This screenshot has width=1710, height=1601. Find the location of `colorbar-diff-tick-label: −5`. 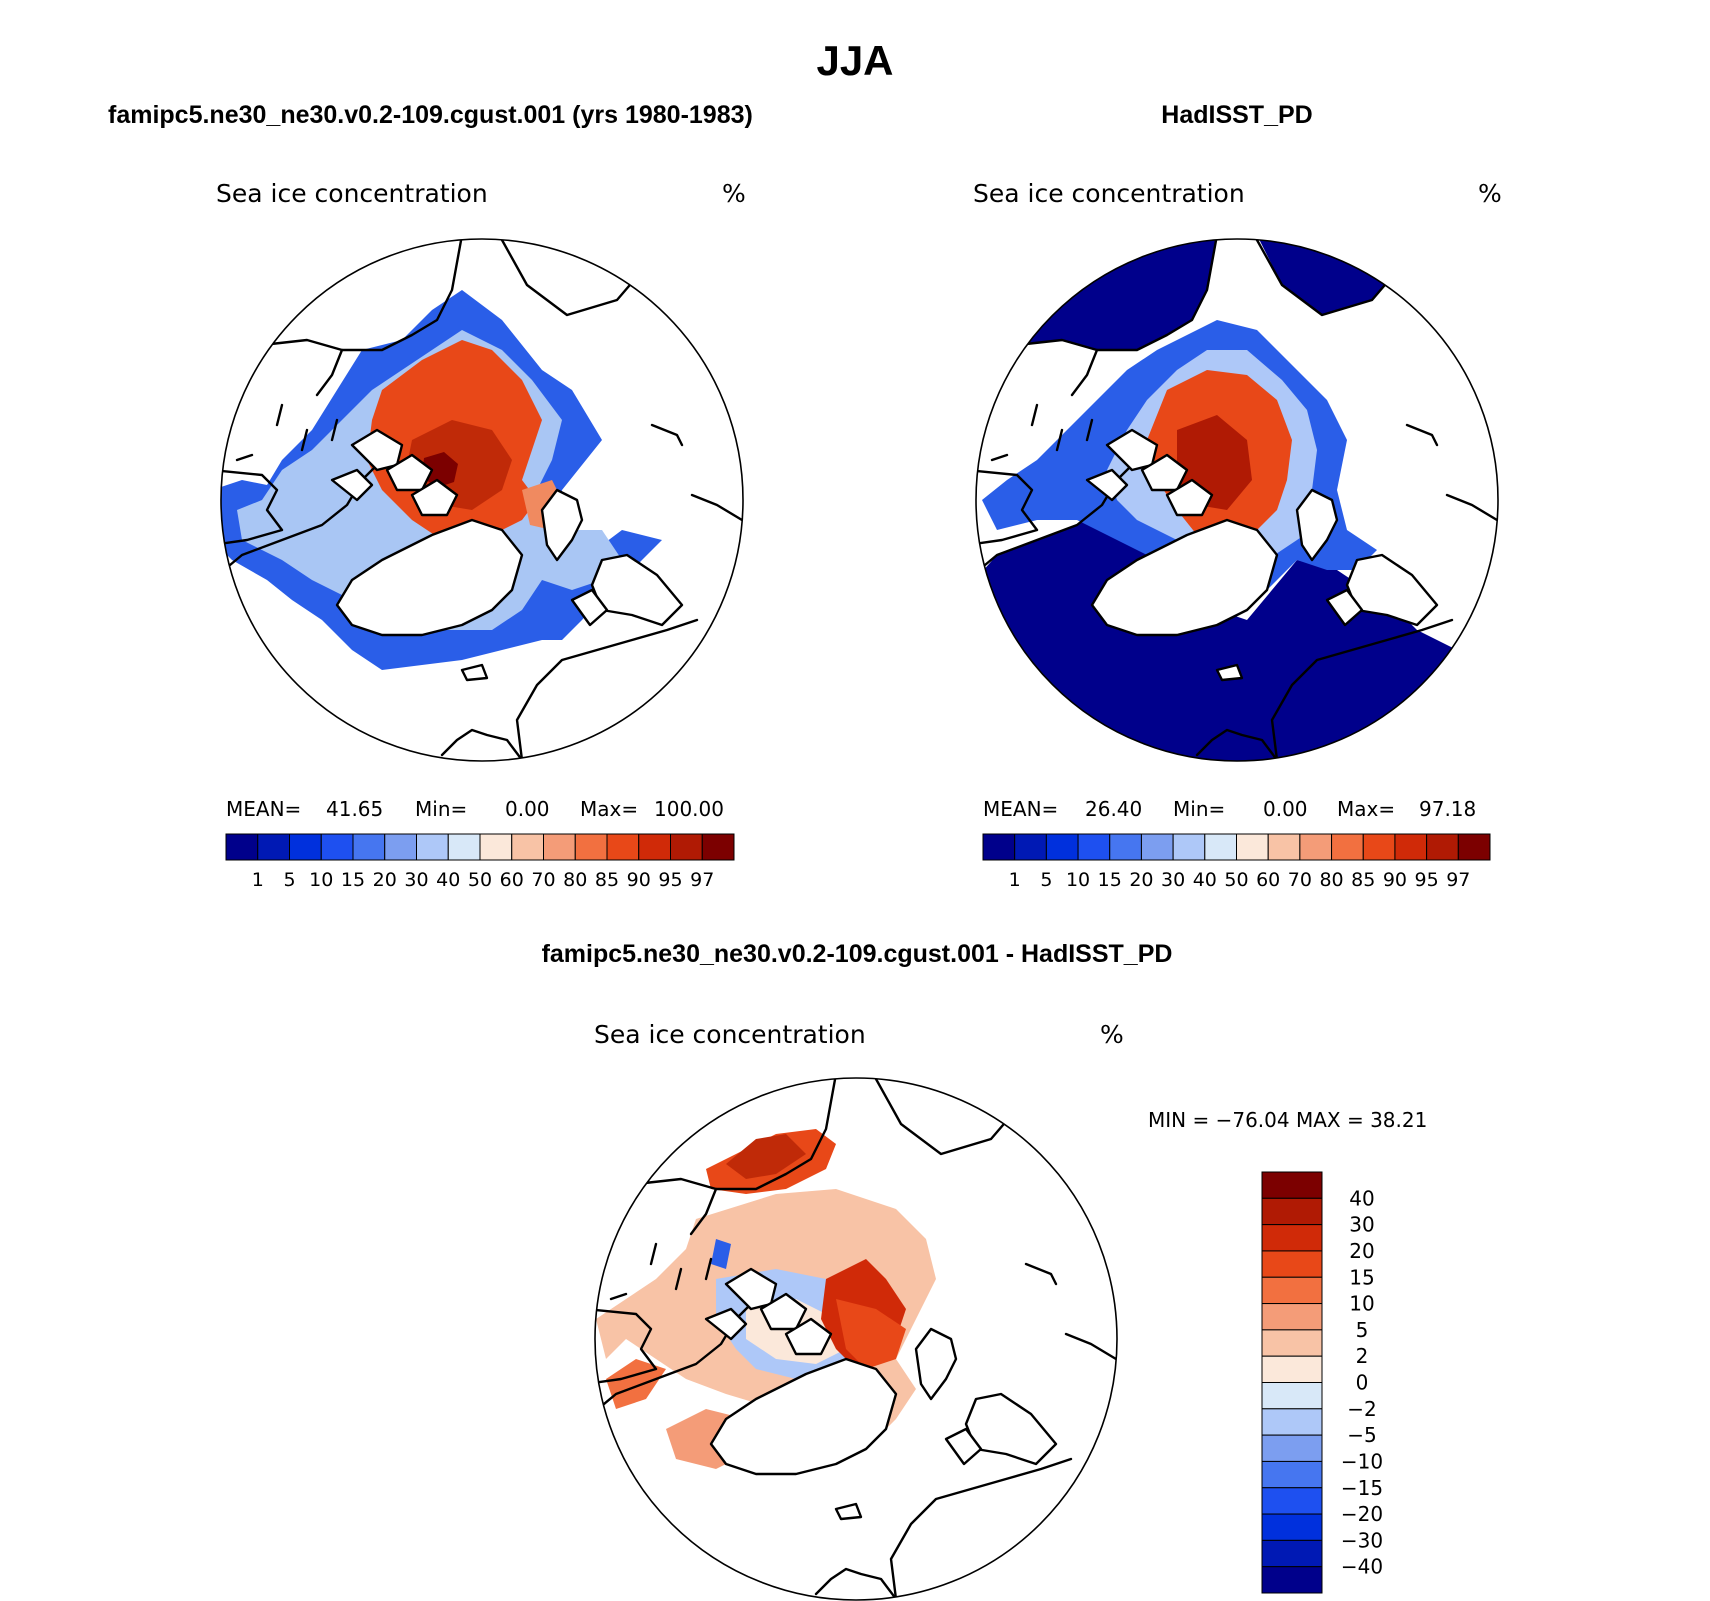

colorbar-diff-tick-label: −5 is located at coordinates (1361, 1435).